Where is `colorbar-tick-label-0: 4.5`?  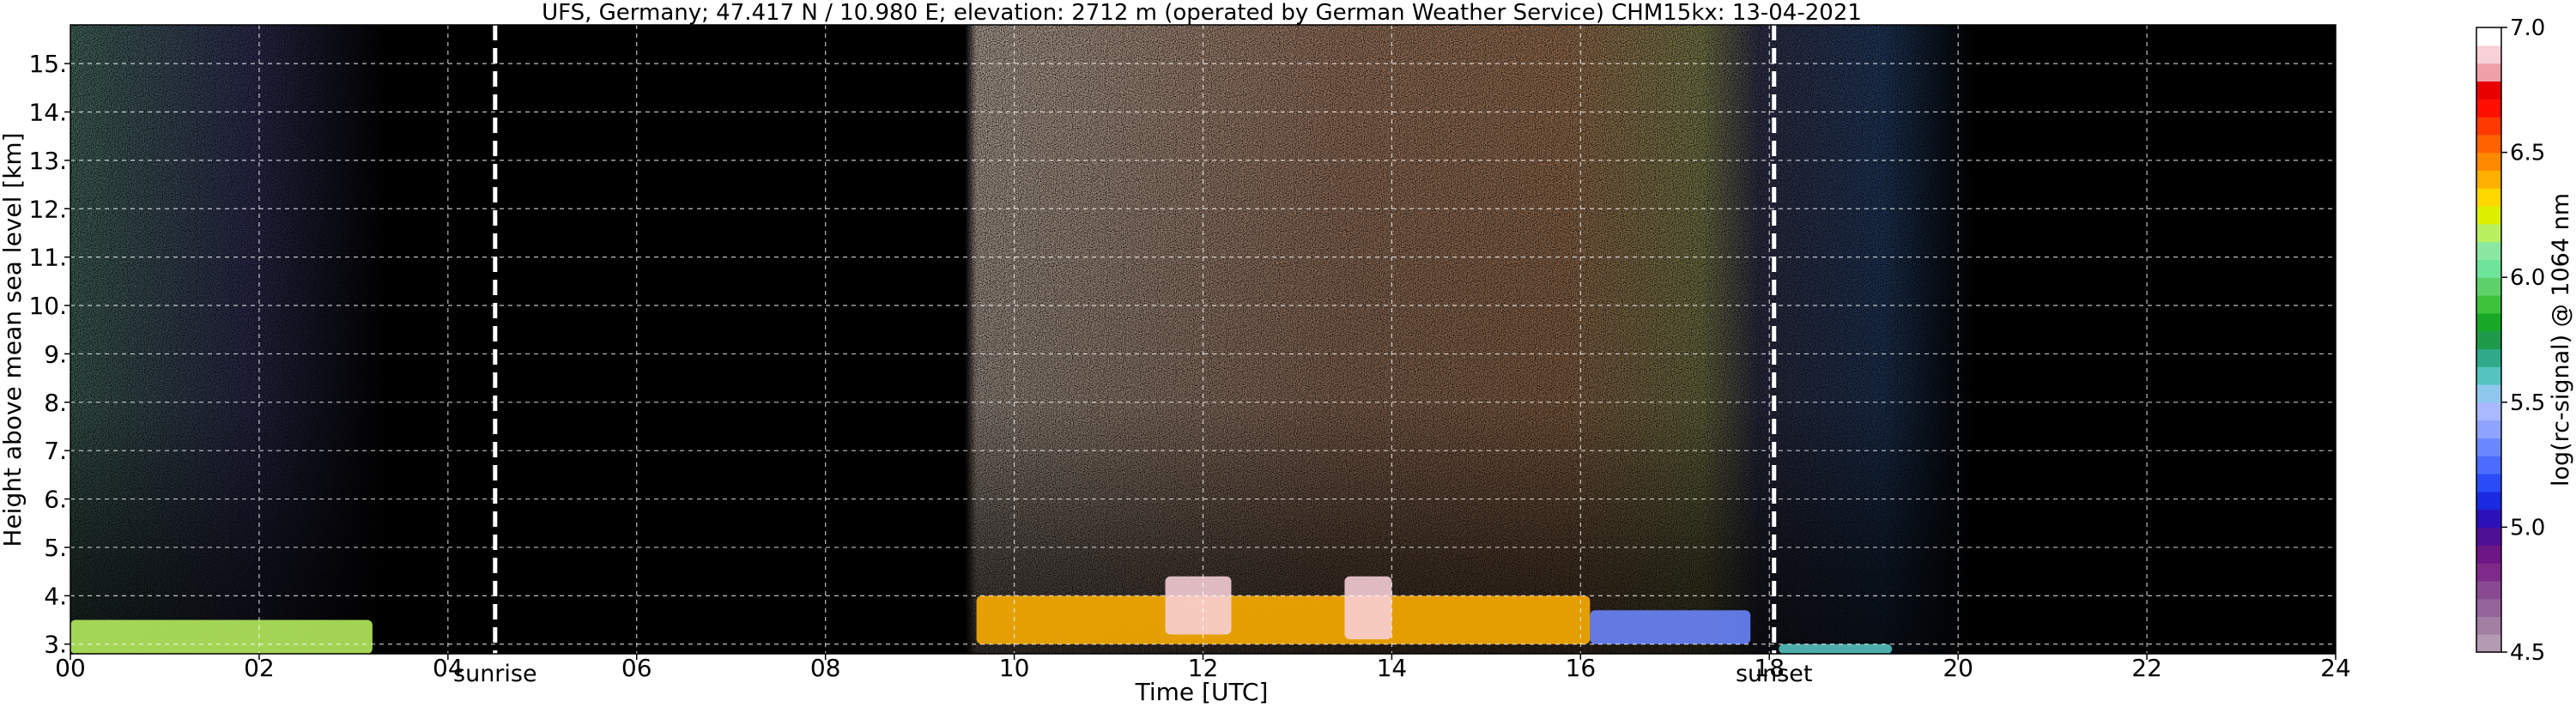
colorbar-tick-label-0: 4.5 is located at coordinates (2527, 653).